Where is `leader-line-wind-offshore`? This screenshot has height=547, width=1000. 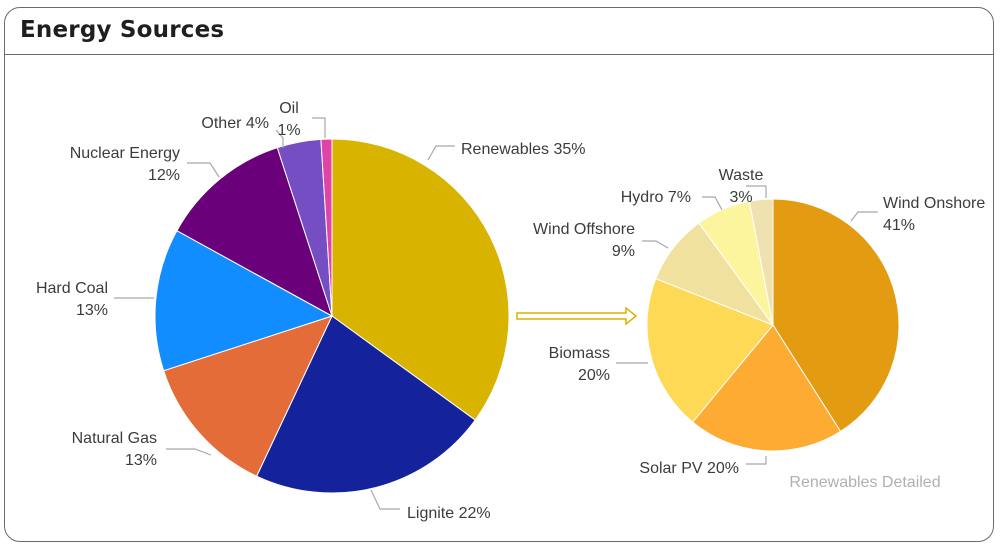
leader-line-wind-offshore is located at coordinates (655, 244).